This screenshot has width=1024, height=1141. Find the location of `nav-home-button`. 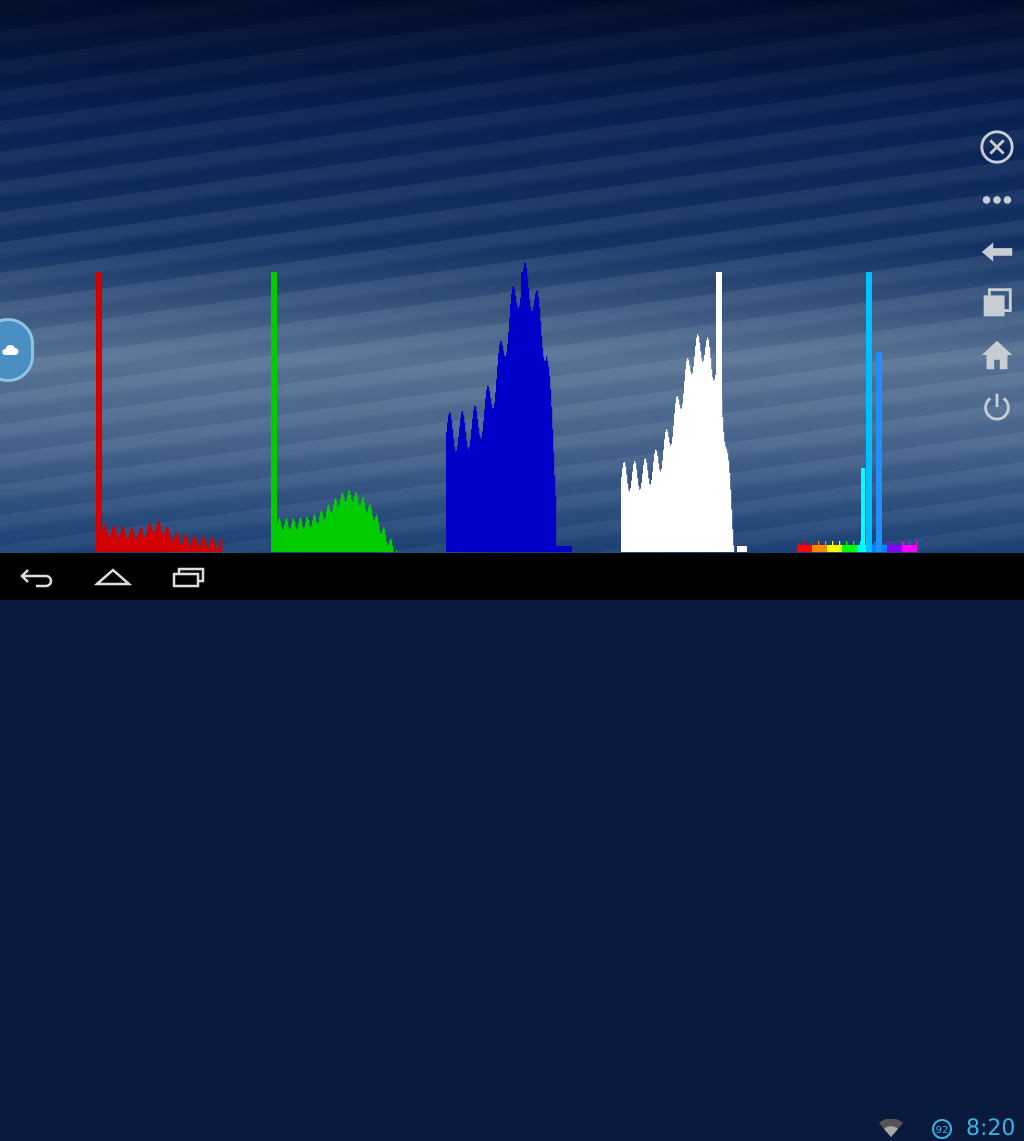

nav-home-button is located at coordinates (113, 577).